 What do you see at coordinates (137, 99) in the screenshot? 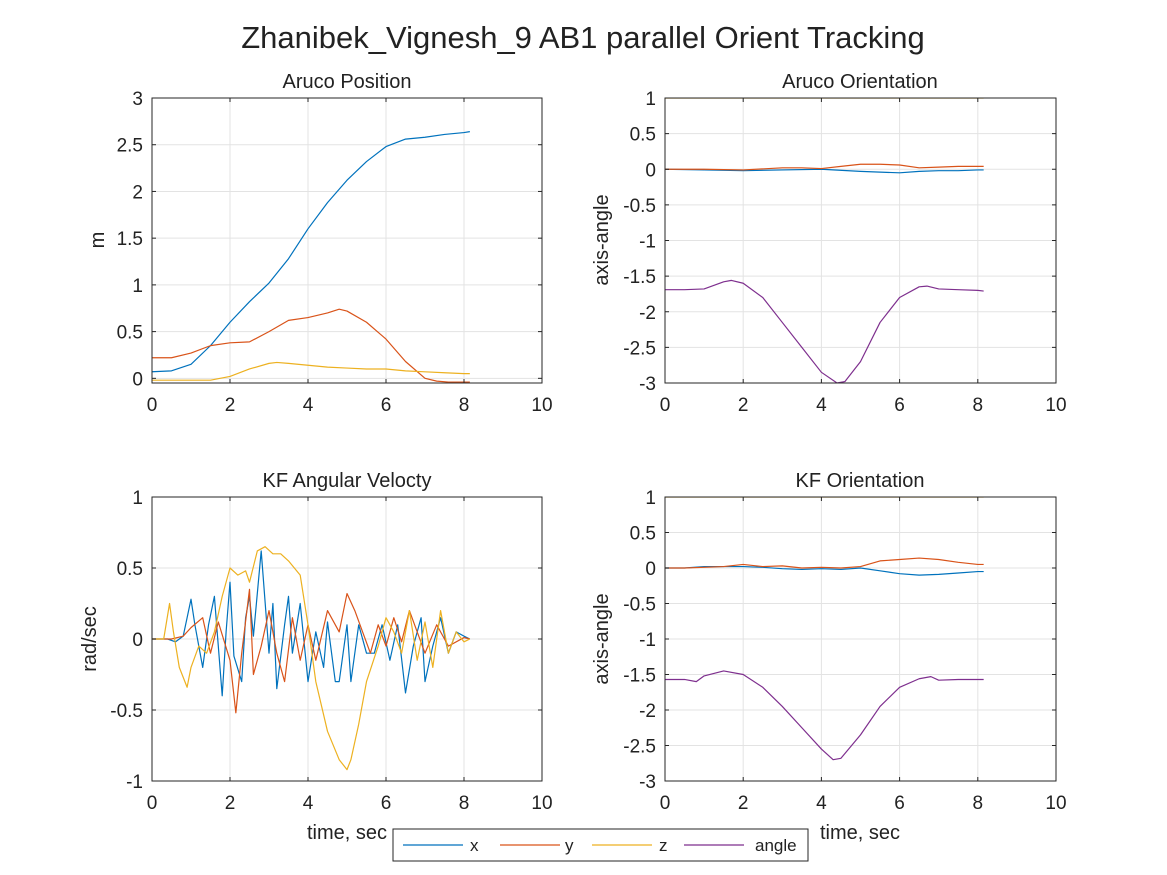
I see `y-tick-label: 3` at bounding box center [137, 99].